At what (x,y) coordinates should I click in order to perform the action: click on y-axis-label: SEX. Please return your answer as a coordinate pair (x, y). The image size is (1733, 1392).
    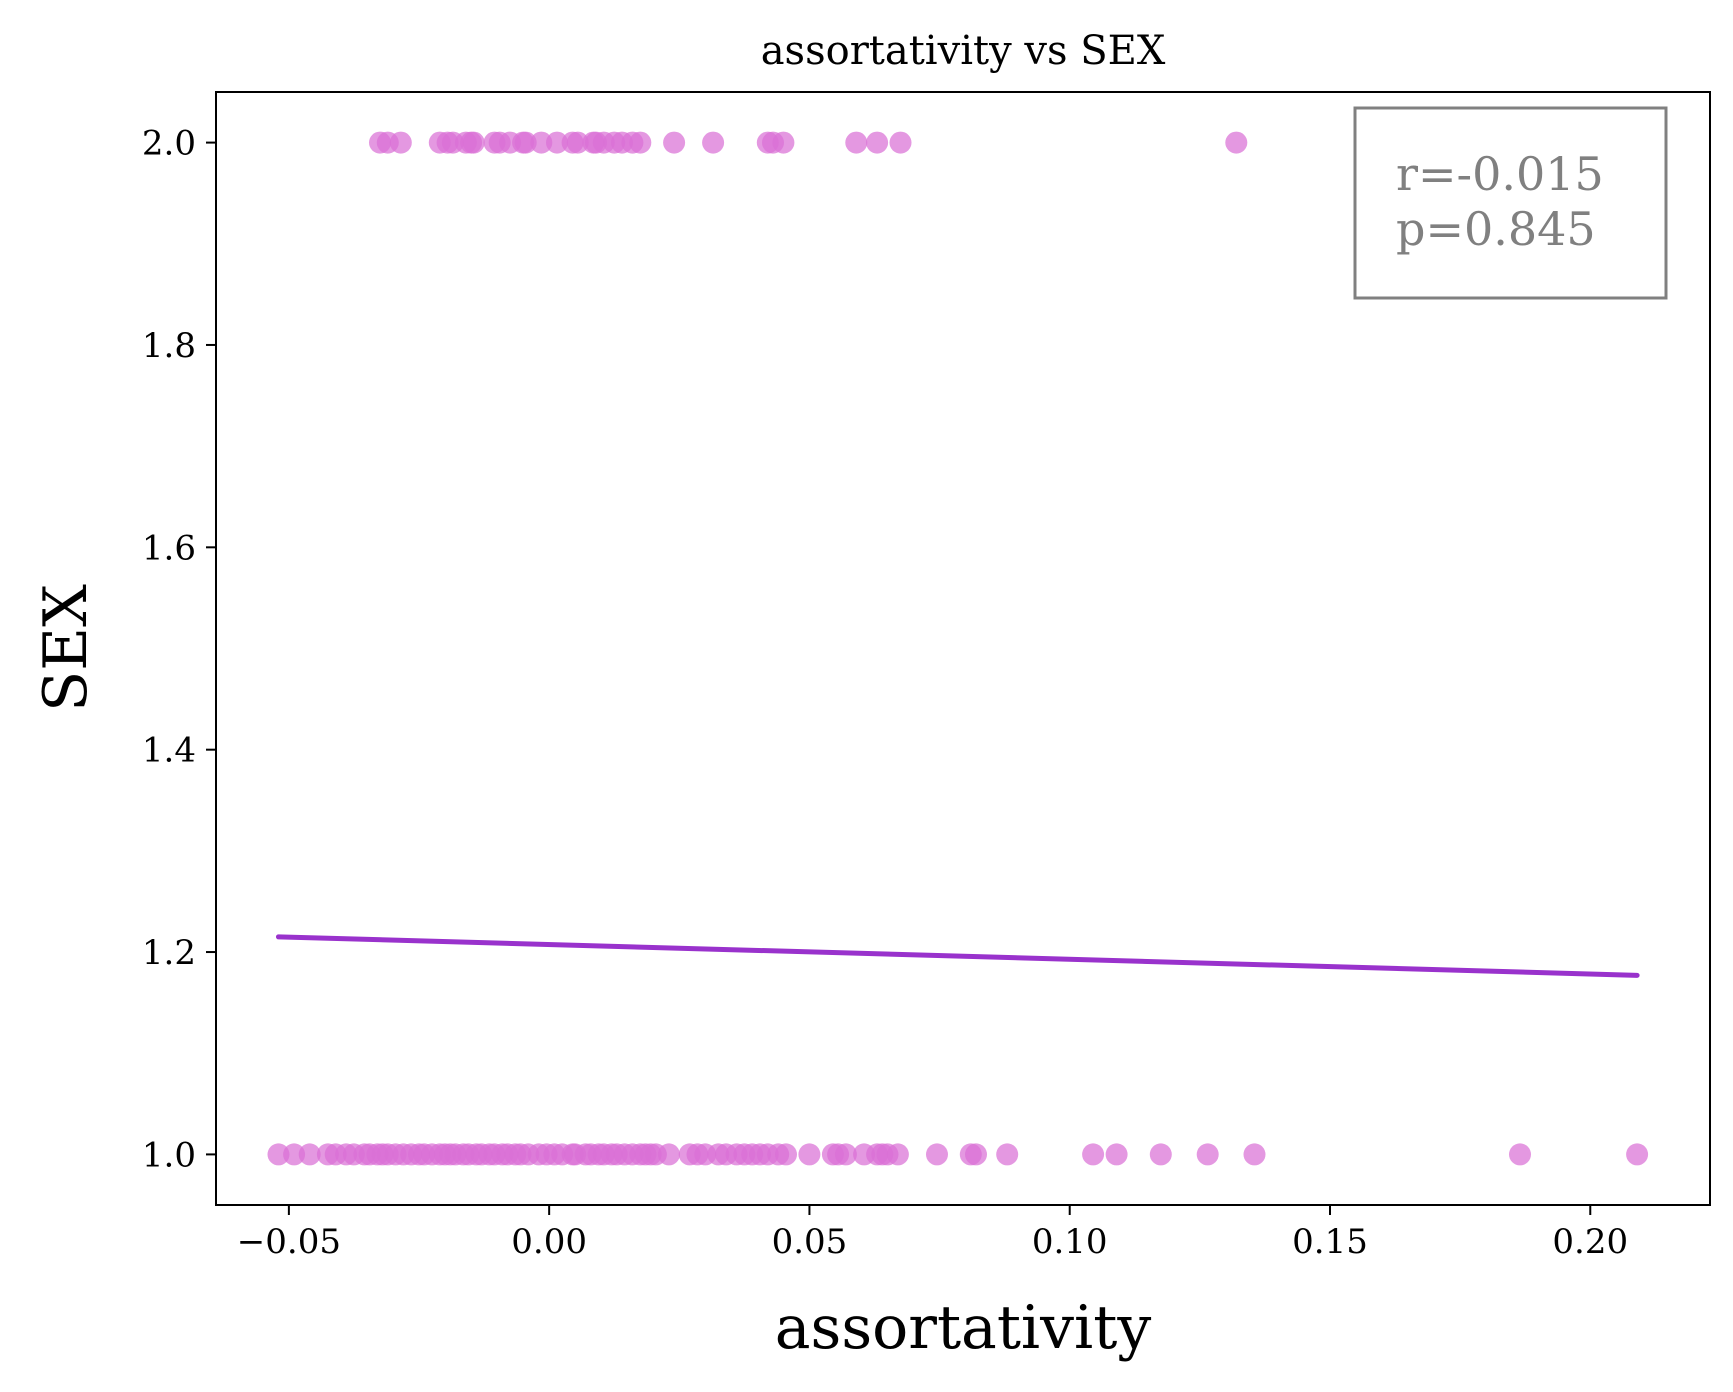
    Looking at the image, I should click on (66, 648).